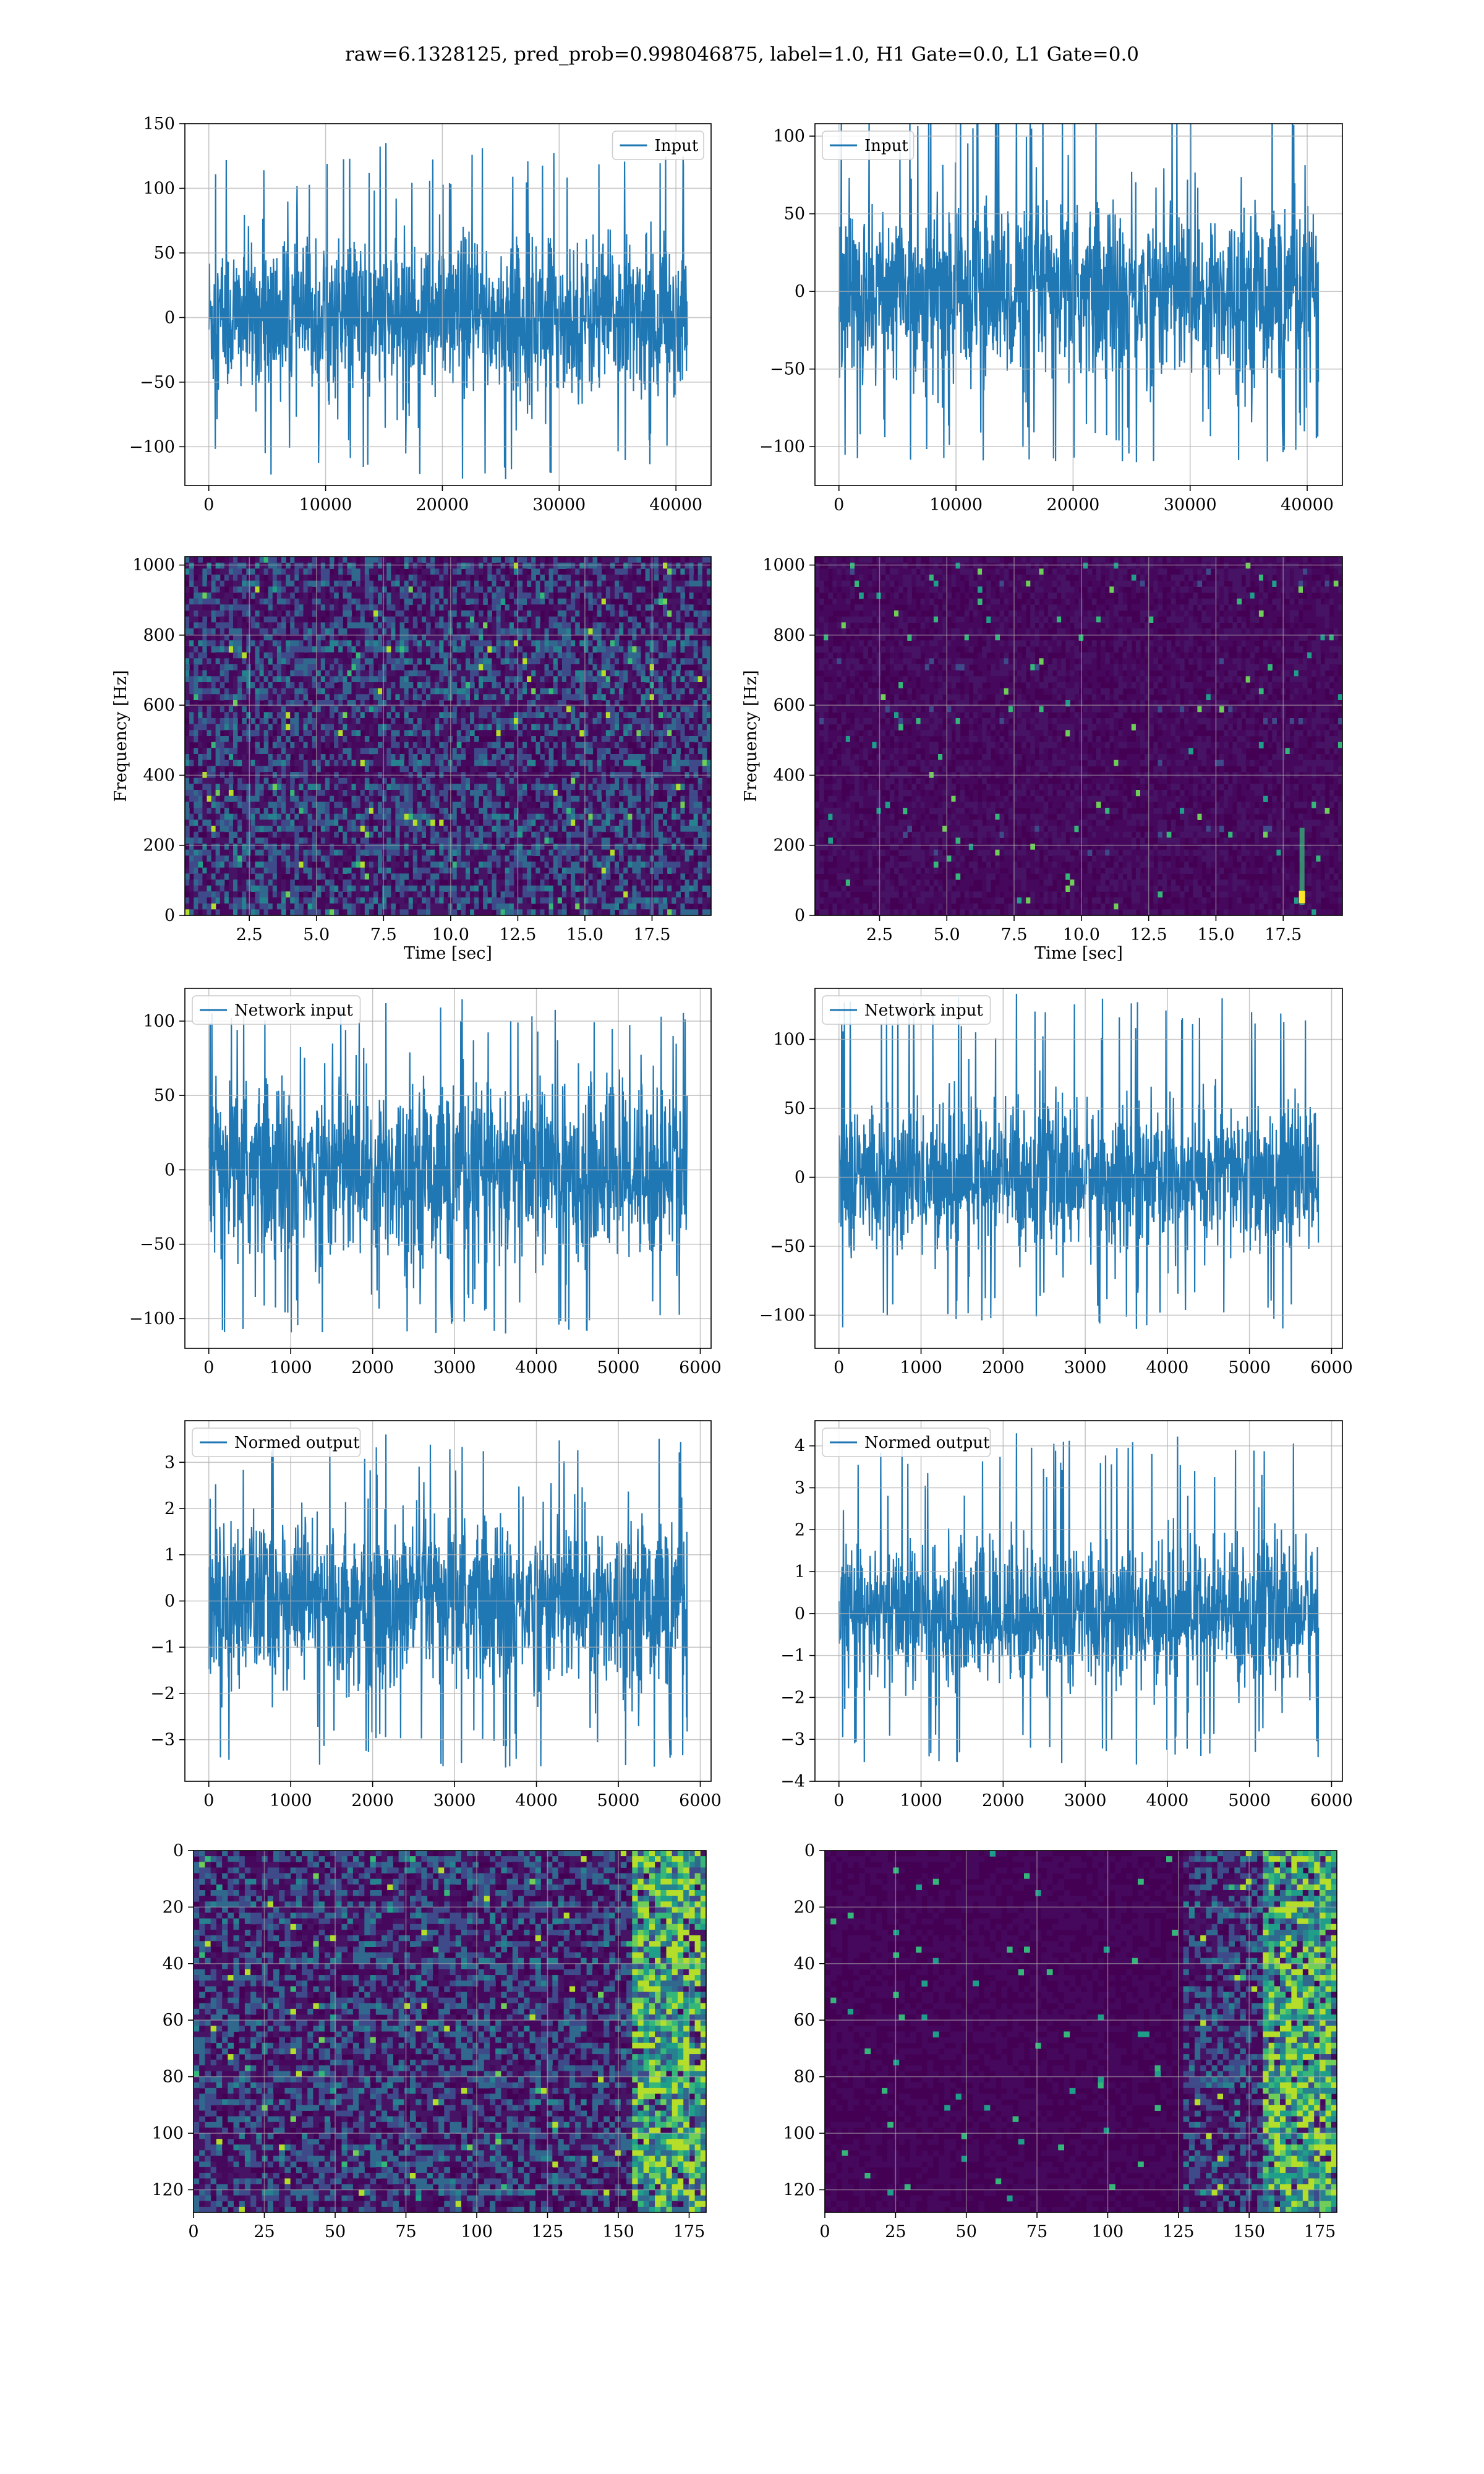  Describe the element at coordinates (159, 124) in the screenshot. I see `y-tick-label: 150` at that location.